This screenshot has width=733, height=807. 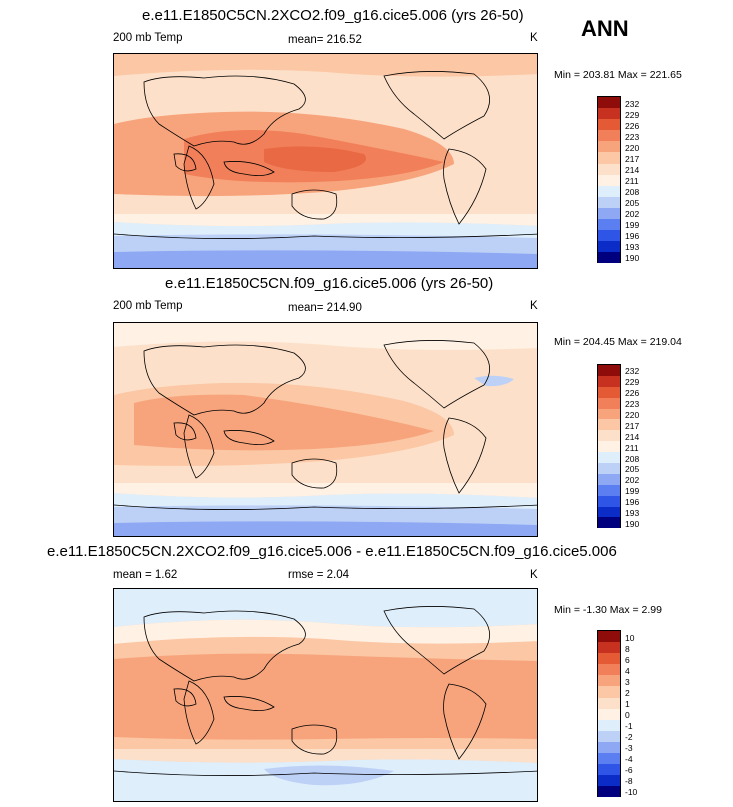 What do you see at coordinates (632, 236) in the screenshot?
I see `panel1-colorbar-label: 196` at bounding box center [632, 236].